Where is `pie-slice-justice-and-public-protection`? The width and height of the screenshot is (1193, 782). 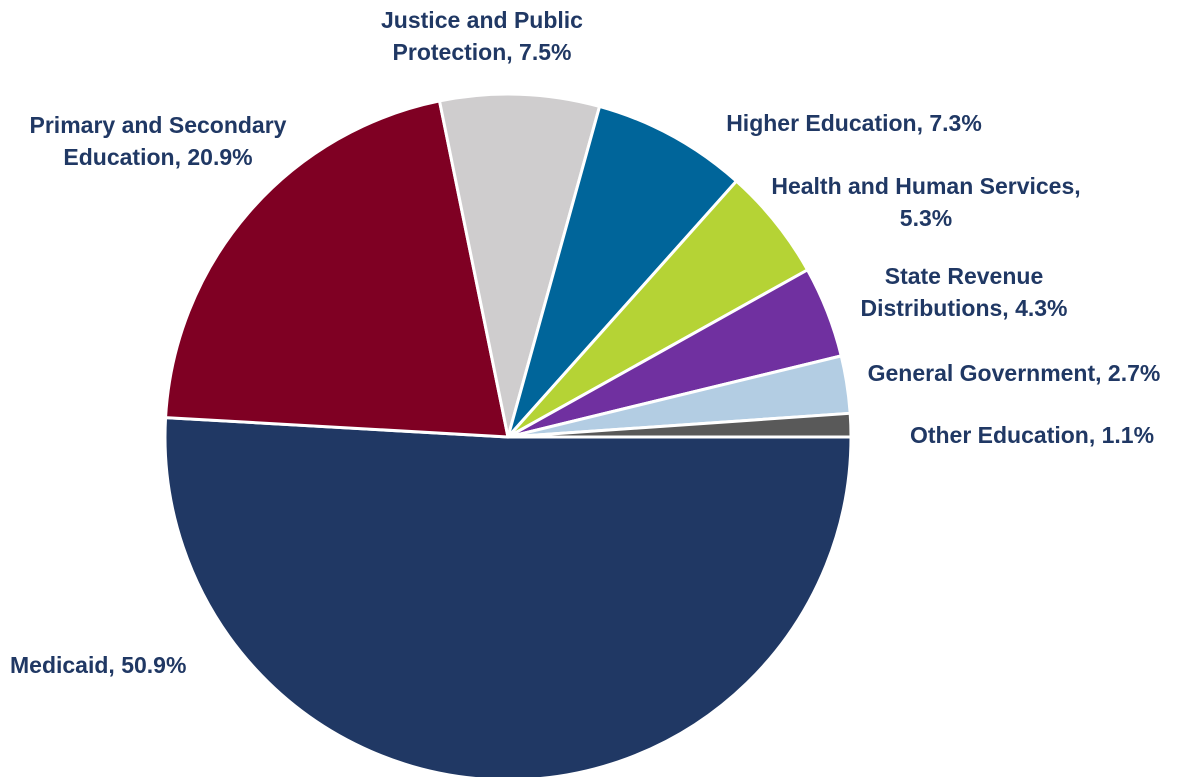 pie-slice-justice-and-public-protection is located at coordinates (519, 265).